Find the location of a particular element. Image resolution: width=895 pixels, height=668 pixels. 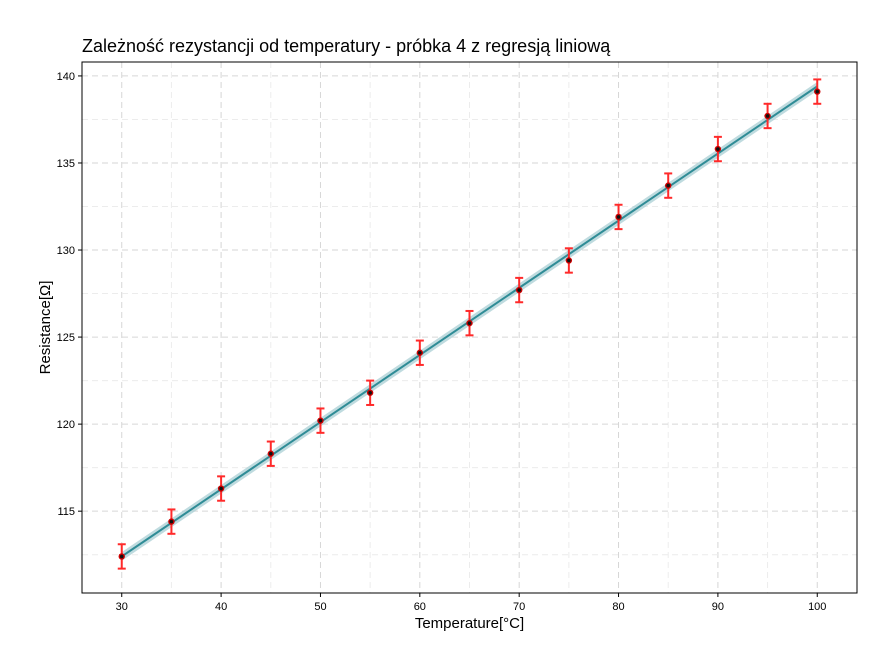

y-tick-label: 115 is located at coordinates (66, 512).